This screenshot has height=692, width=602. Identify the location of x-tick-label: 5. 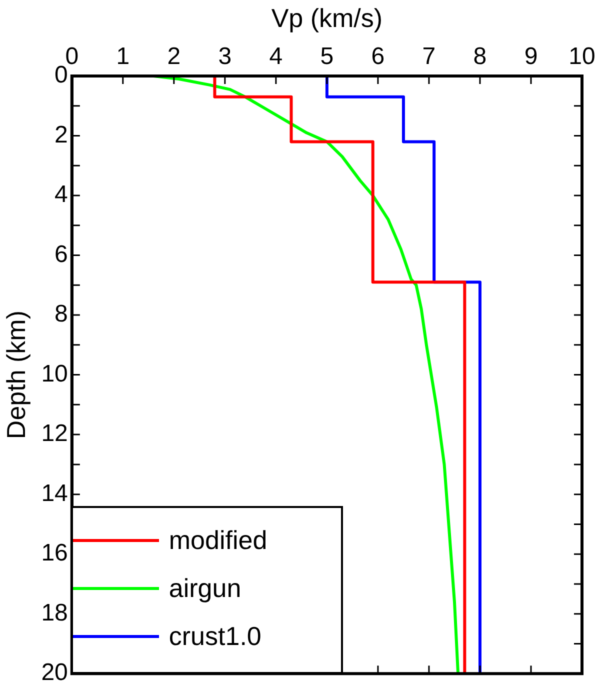
(327, 56).